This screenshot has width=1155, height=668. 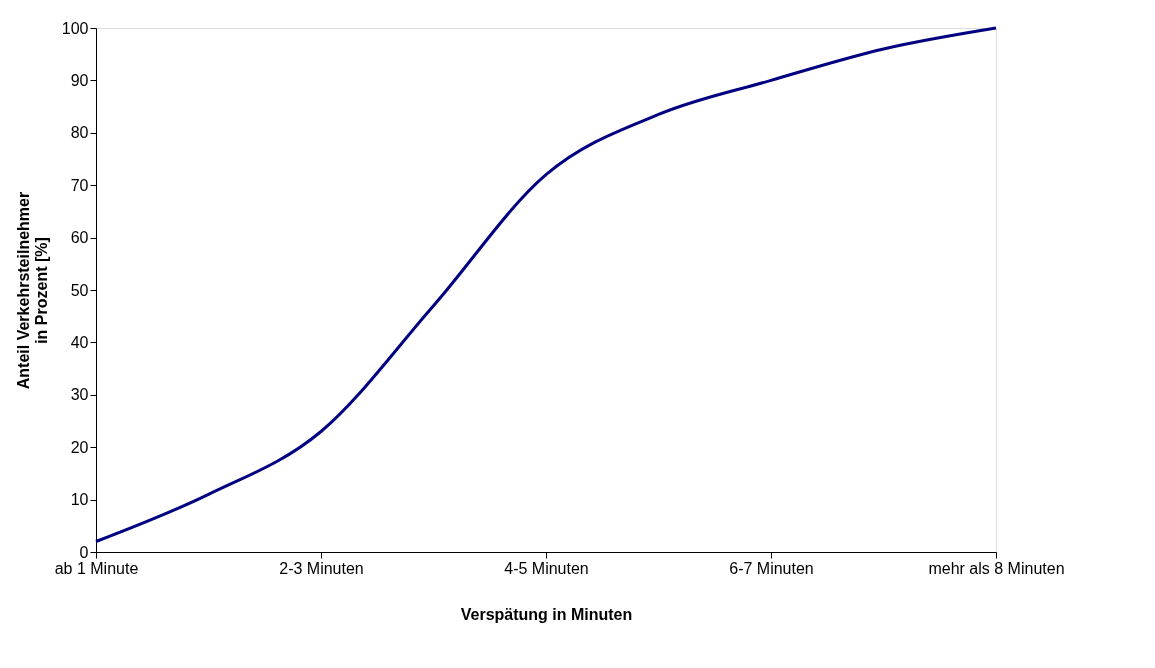 I want to click on x-tick-label: mehr als 8 Minuten, so click(x=996, y=568).